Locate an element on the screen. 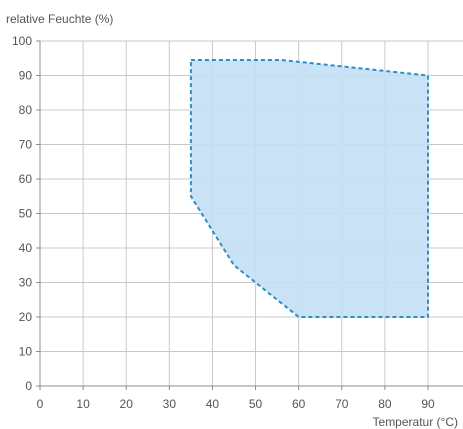 Image resolution: width=463 pixels, height=429 pixels. x-tick-label-10: 10 is located at coordinates (83, 404).